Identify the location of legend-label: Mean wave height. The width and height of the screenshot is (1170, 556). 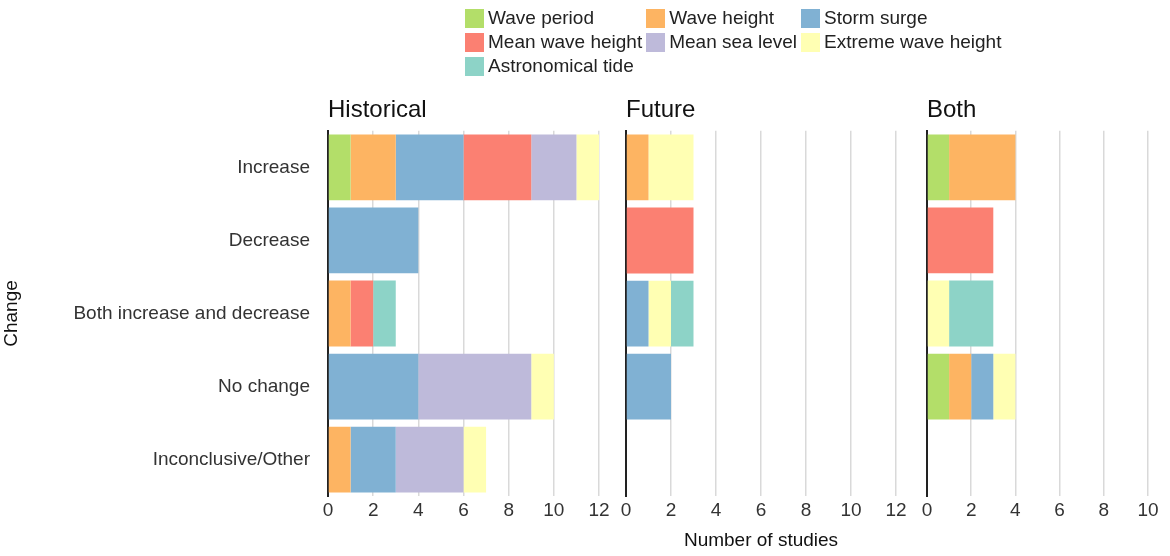
(565, 42).